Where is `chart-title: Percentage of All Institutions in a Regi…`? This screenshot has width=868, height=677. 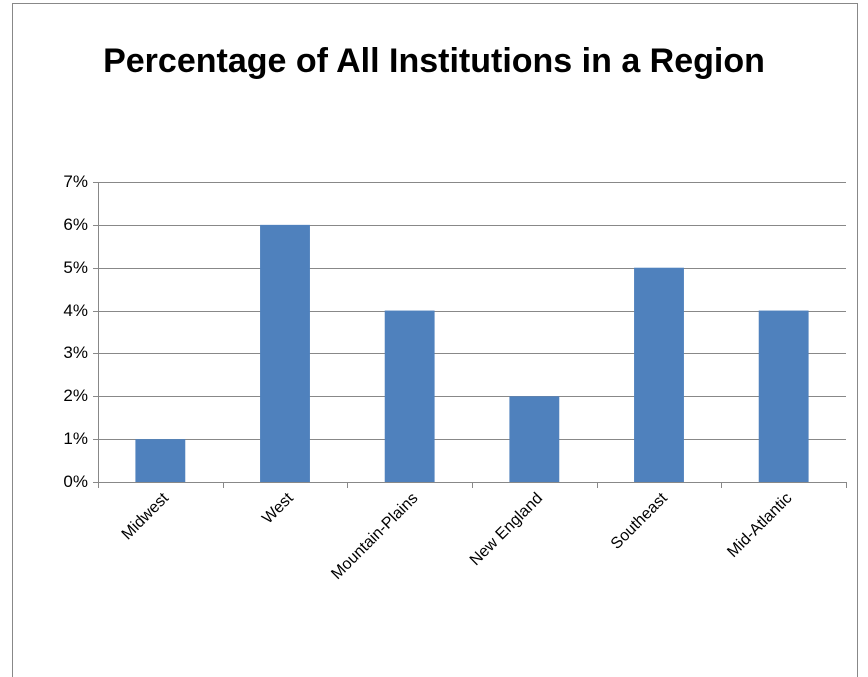
chart-title: Percentage of All Institutions in a Regi… is located at coordinates (434, 61).